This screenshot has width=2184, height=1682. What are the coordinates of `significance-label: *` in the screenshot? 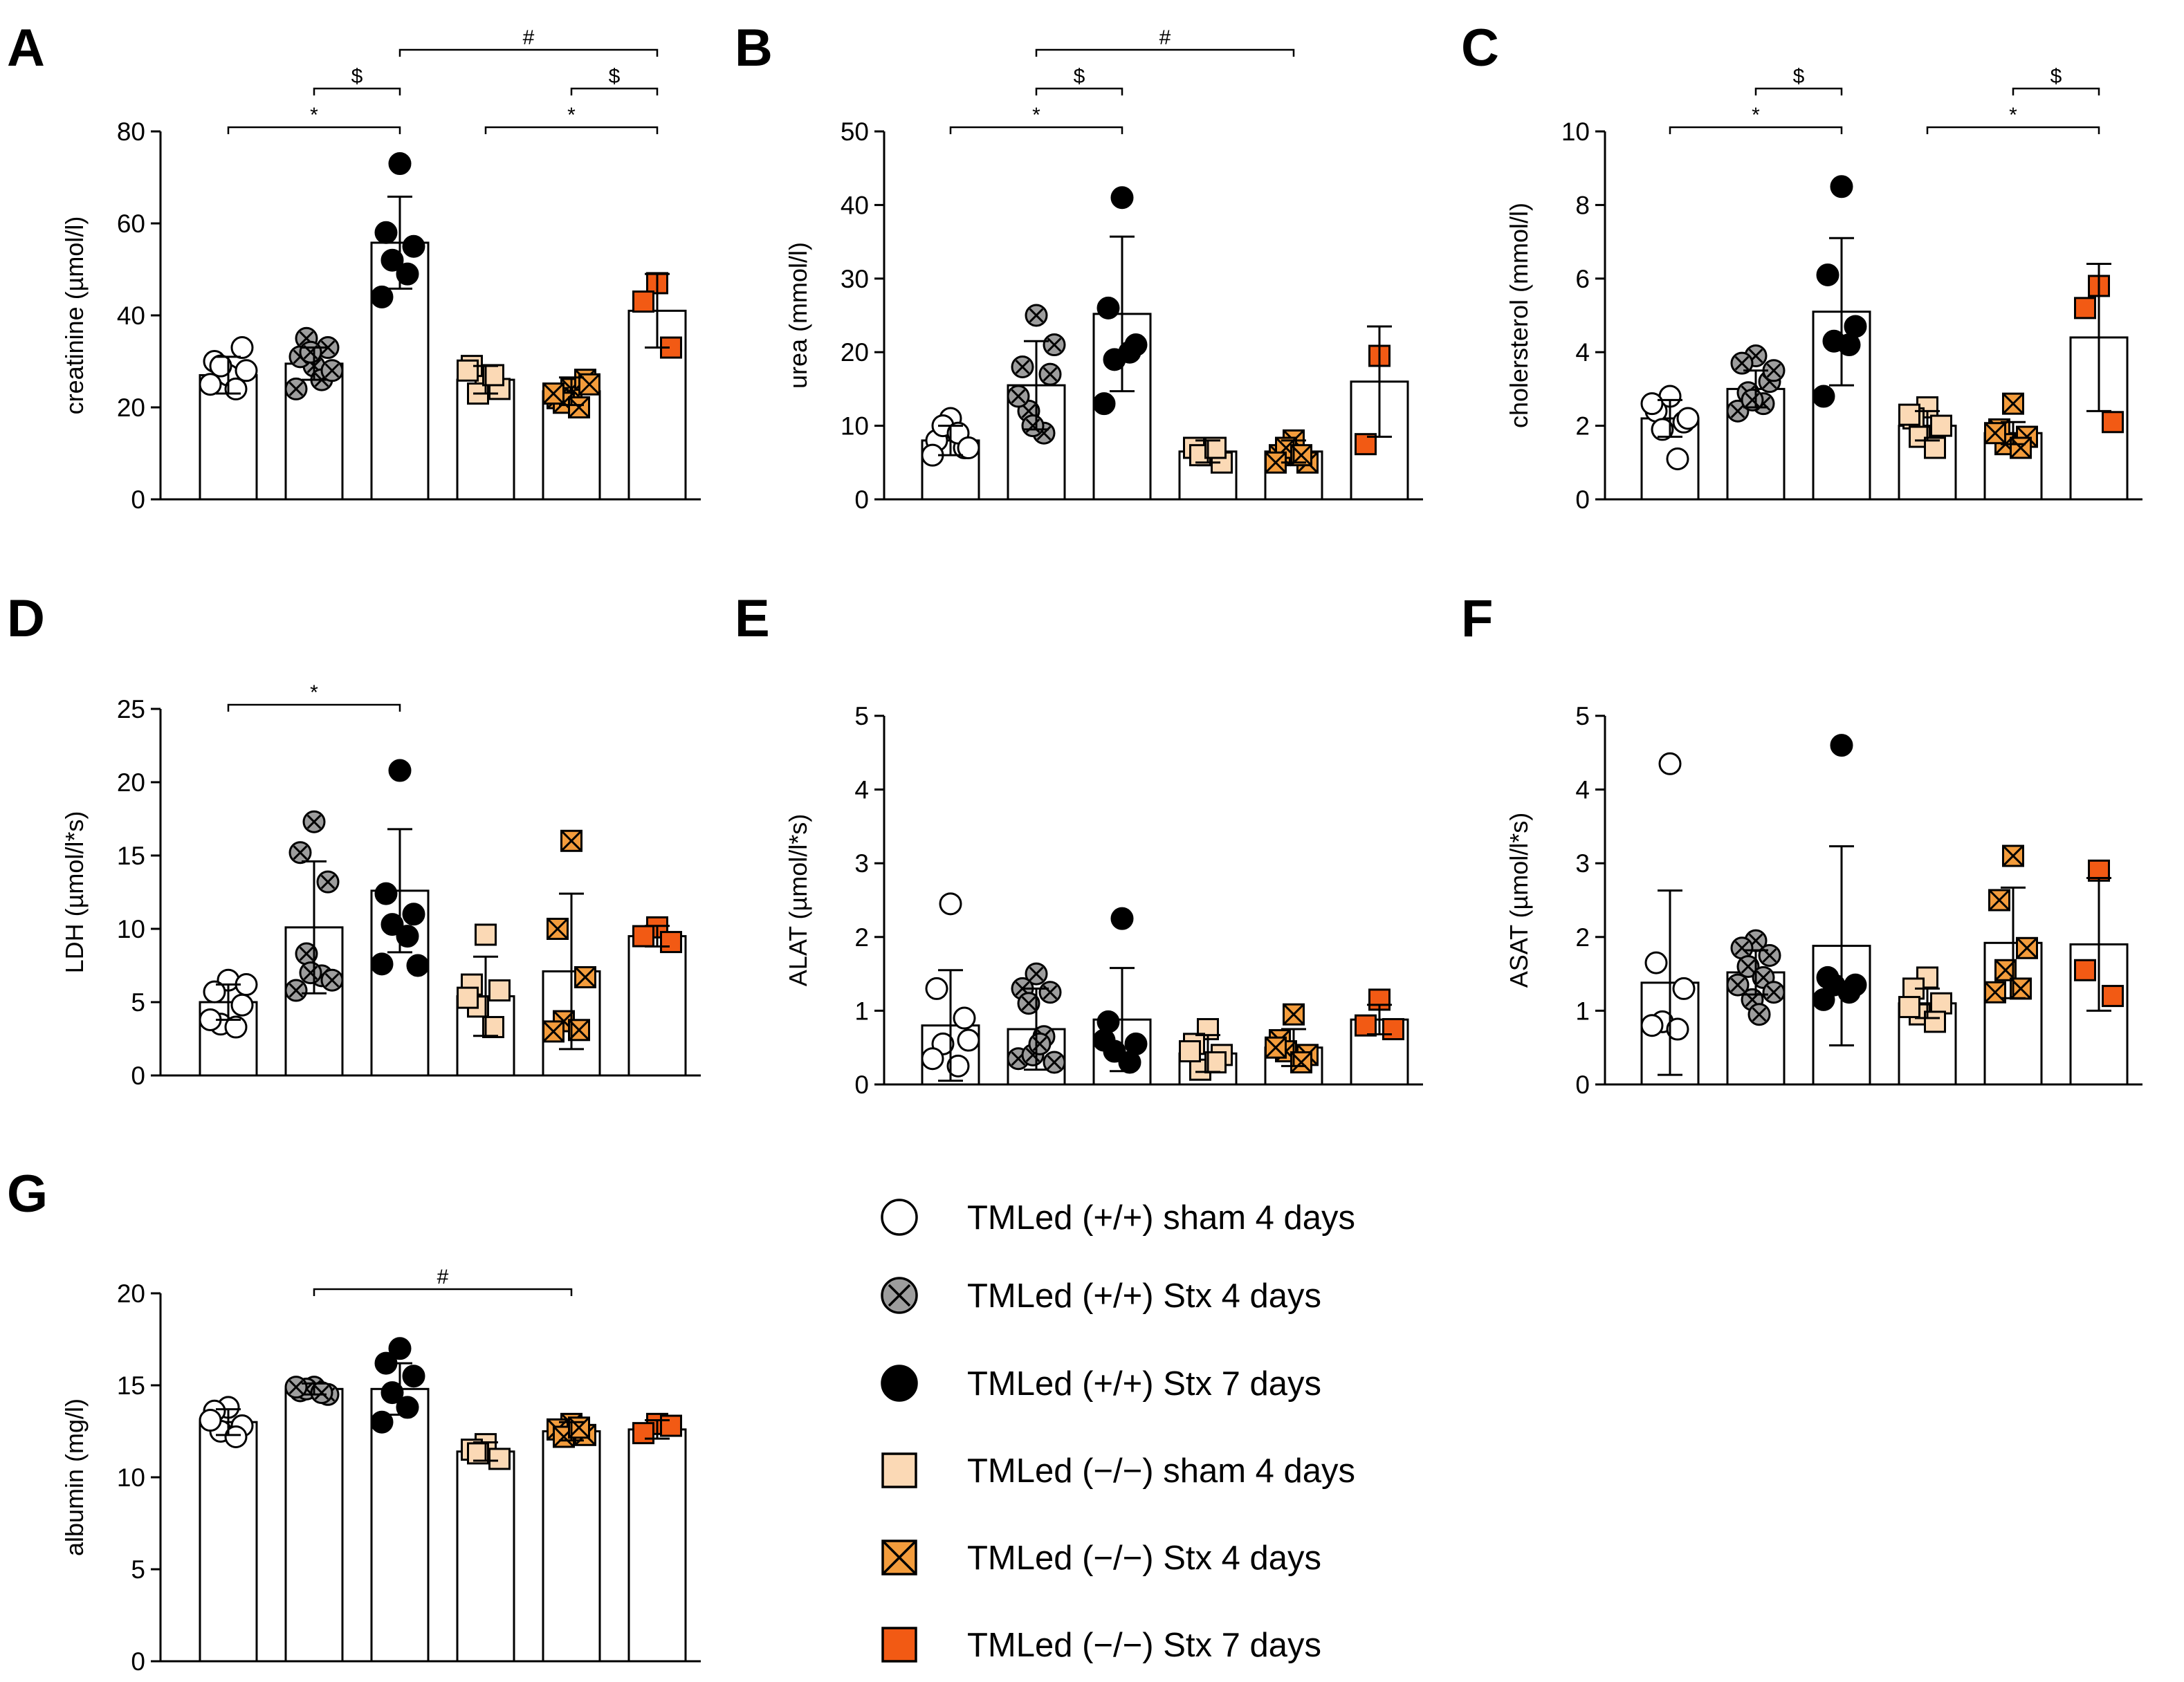 It's located at (1756, 115).